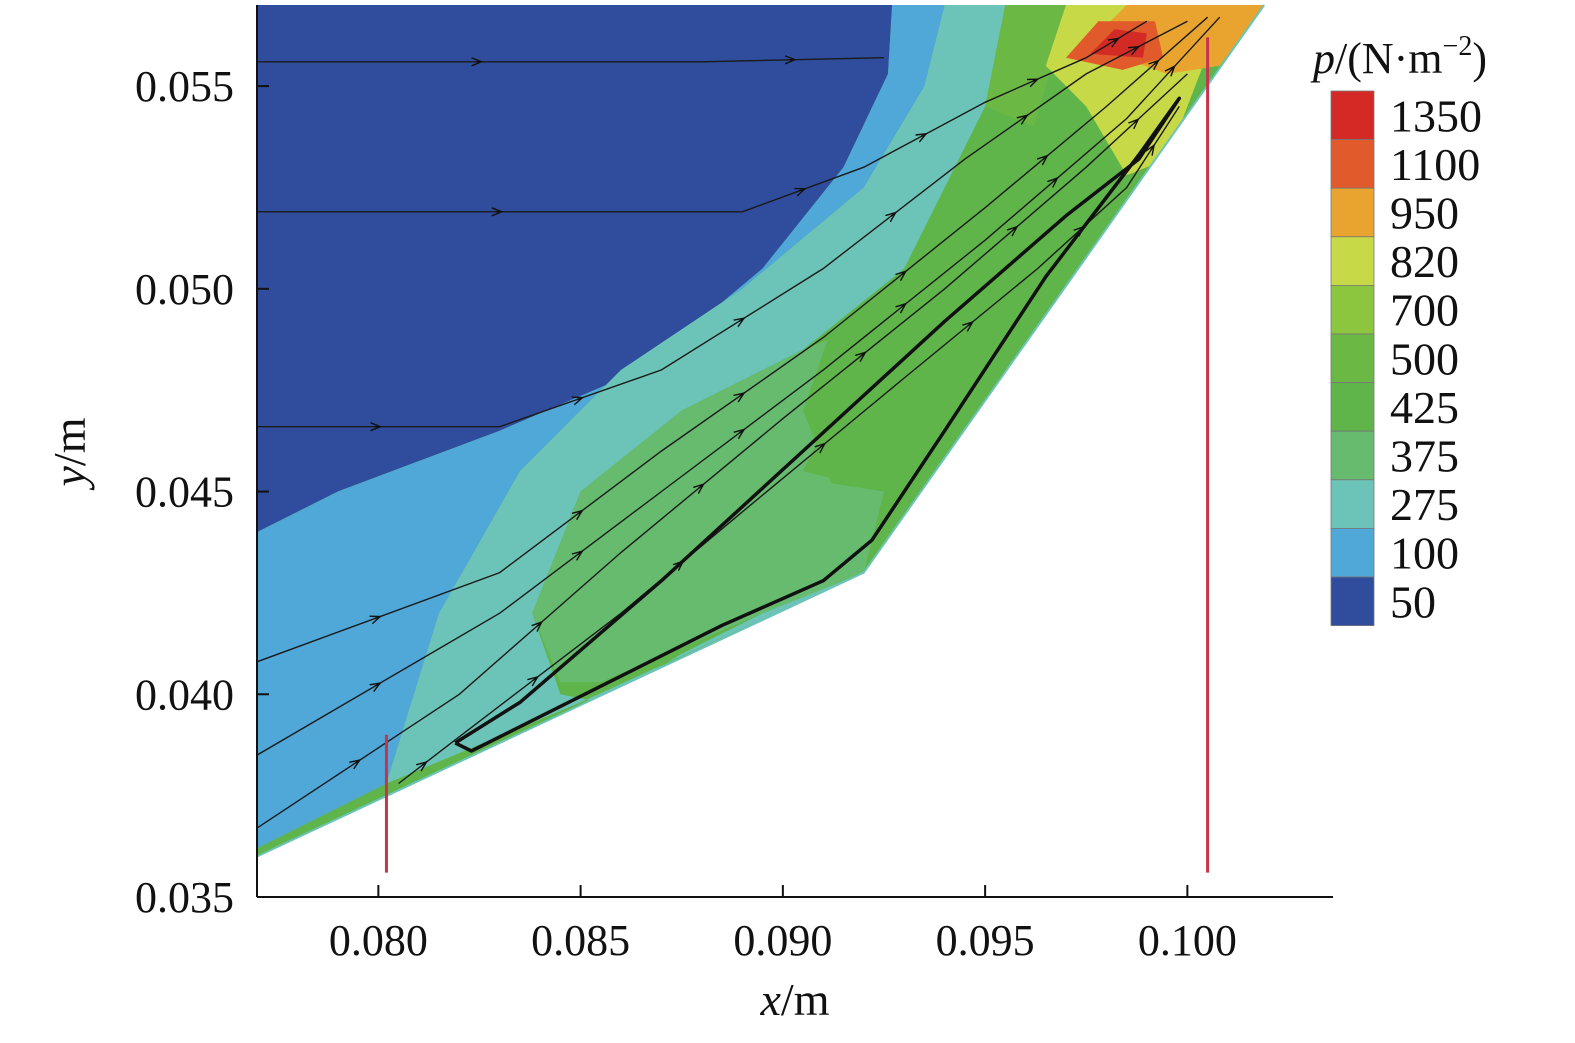 The height and width of the screenshot is (1043, 1575). Describe the element at coordinates (1424, 504) in the screenshot. I see `legend-label-275: 275` at that location.